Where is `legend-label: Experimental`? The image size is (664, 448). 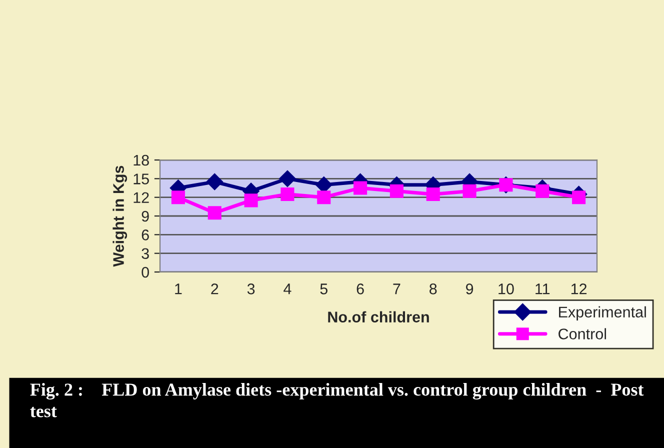 legend-label: Experimental is located at coordinates (602, 313).